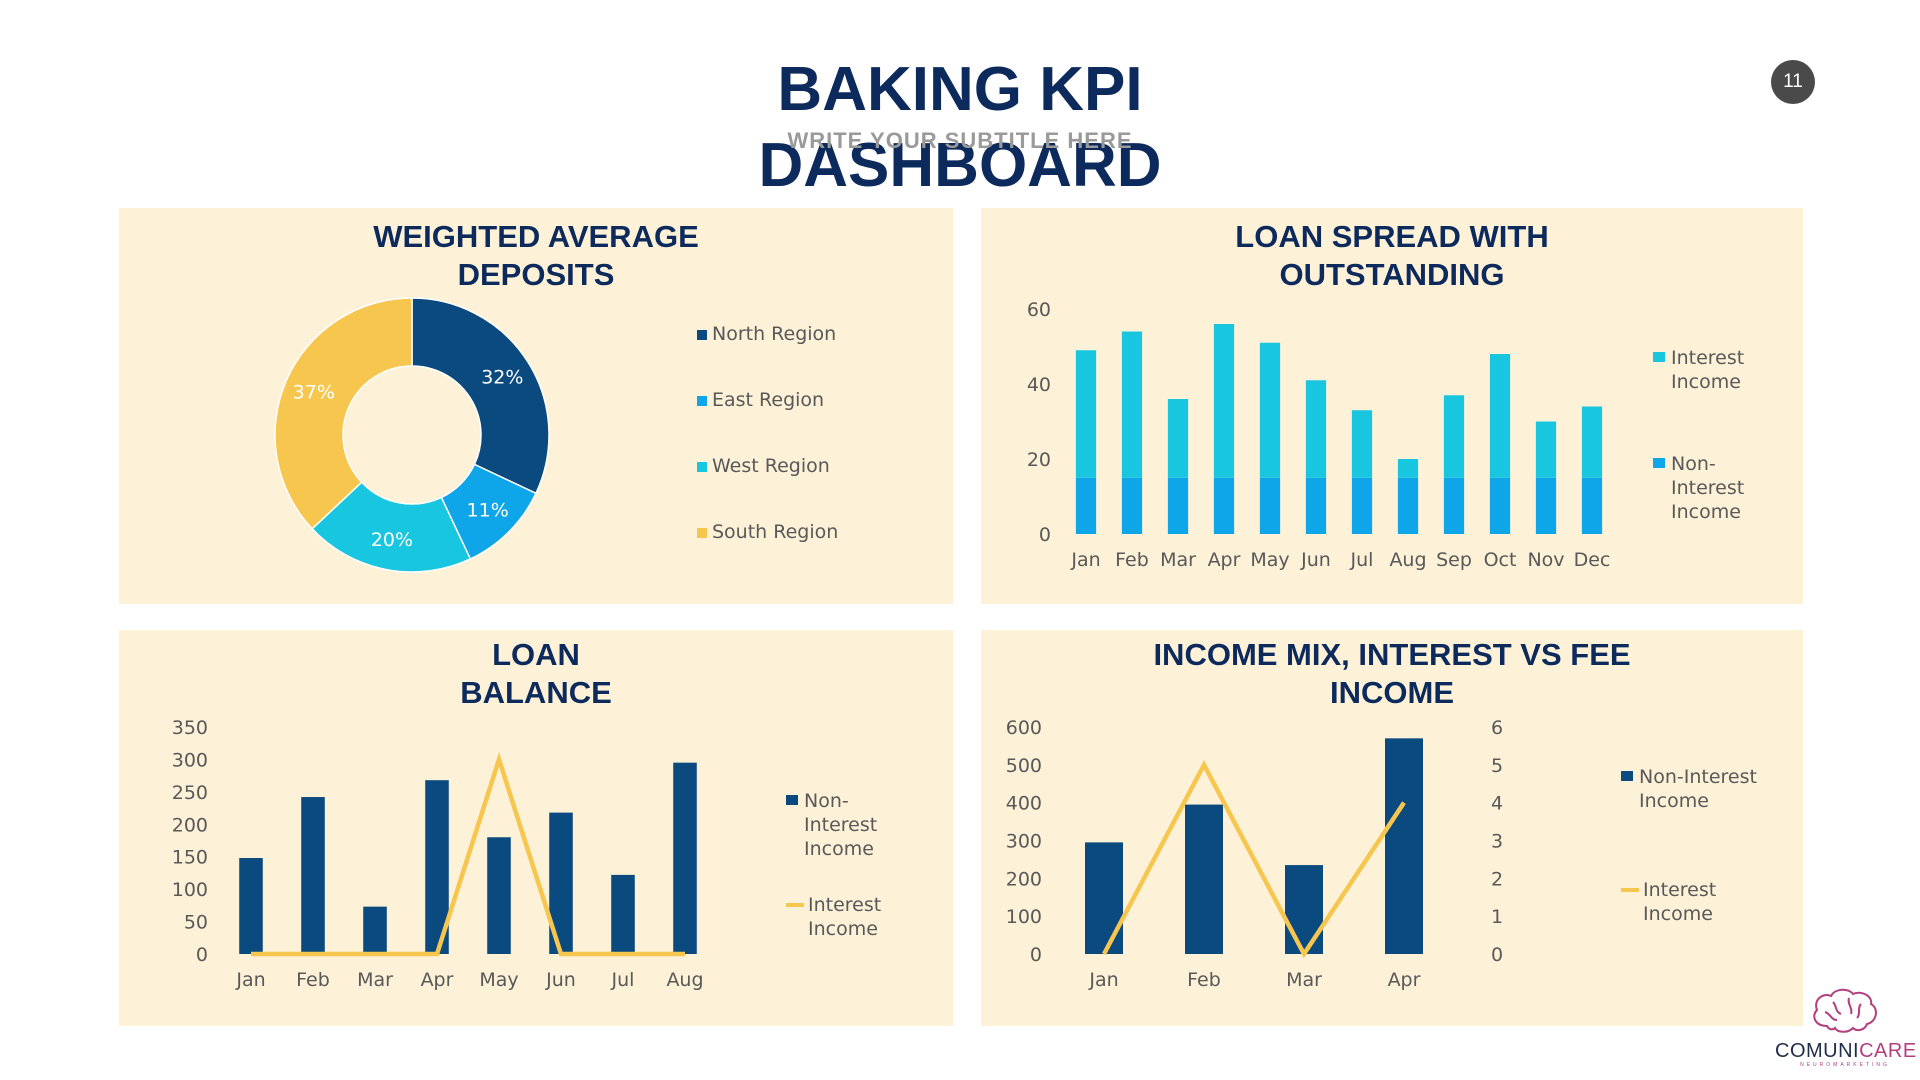  I want to click on y-tick-label: 100, so click(190, 890).